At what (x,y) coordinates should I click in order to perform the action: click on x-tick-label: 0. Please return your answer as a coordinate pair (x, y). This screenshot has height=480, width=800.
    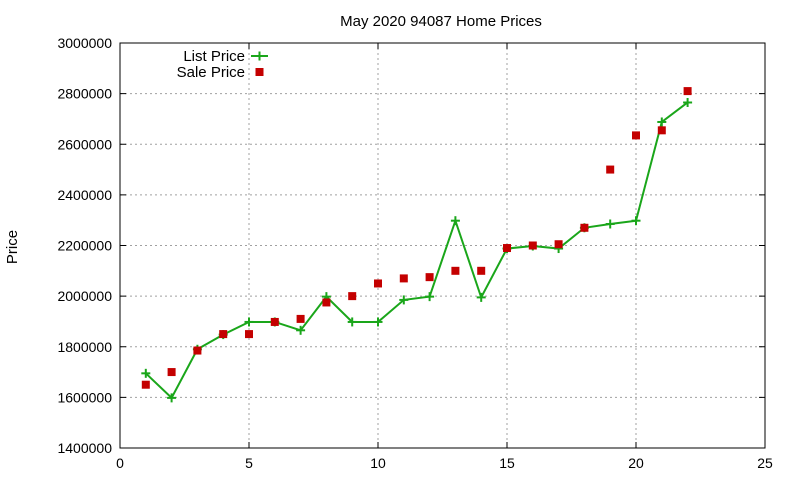
    Looking at the image, I should click on (120, 463).